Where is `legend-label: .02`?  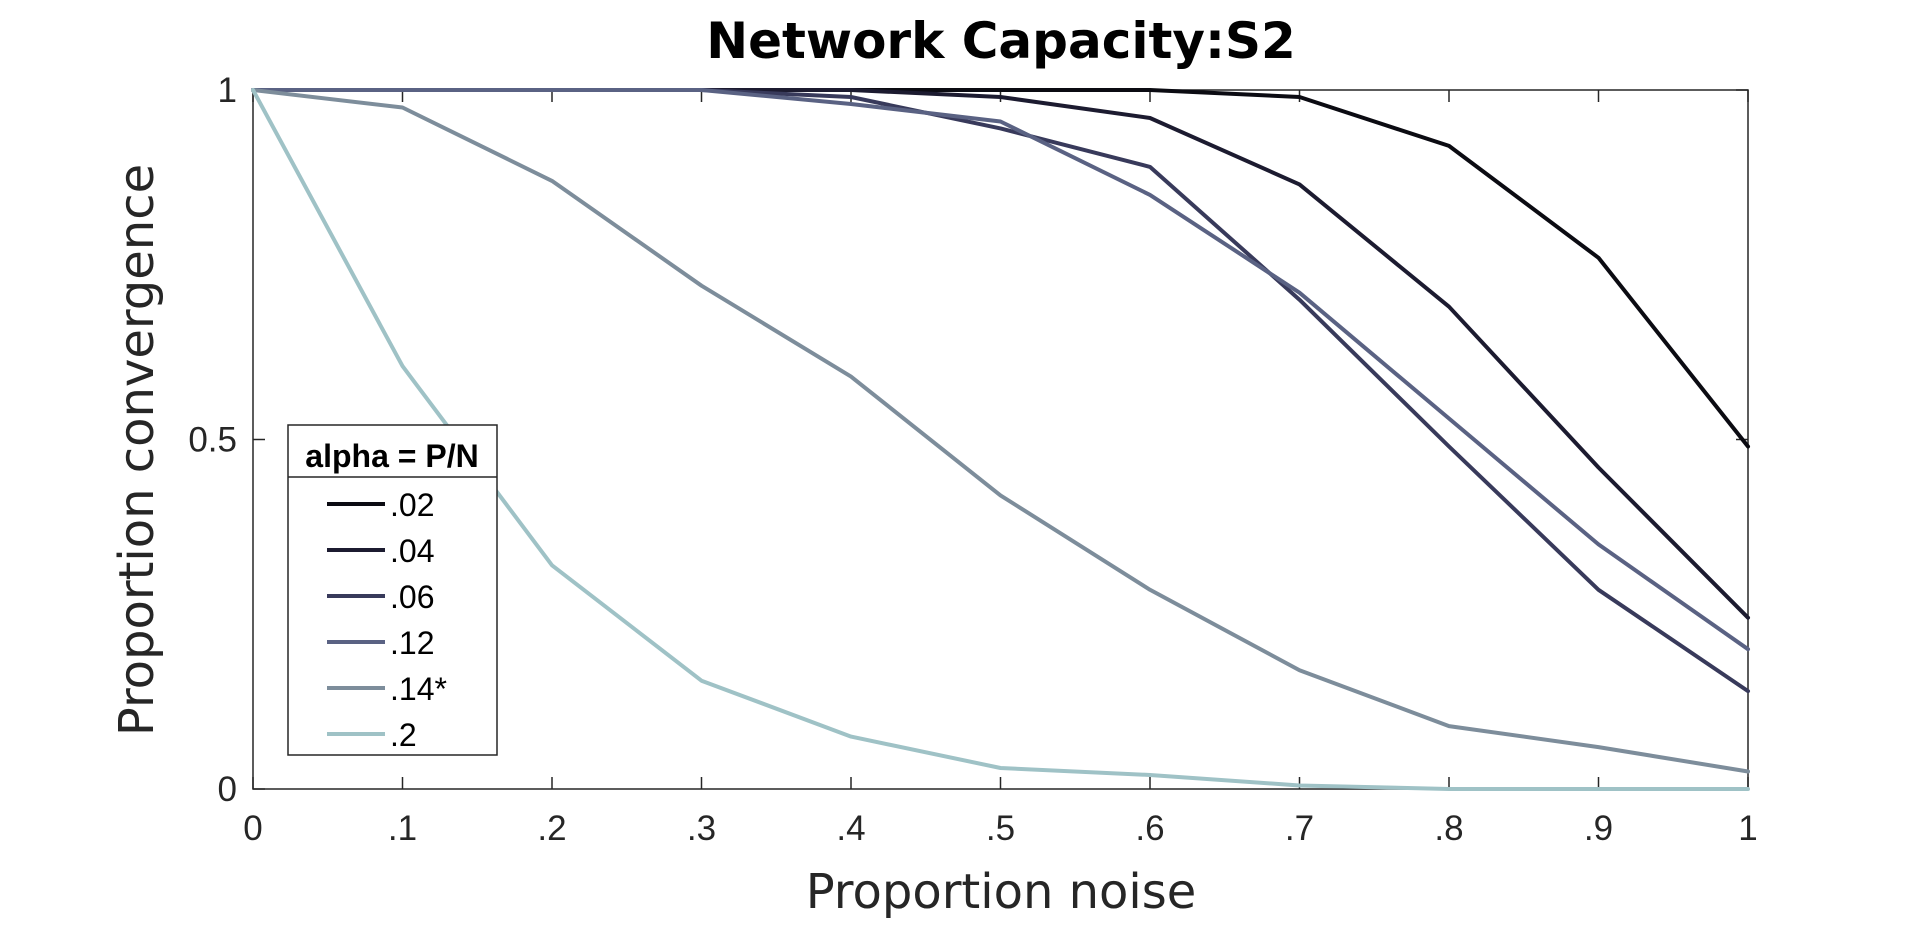
legend-label: .02 is located at coordinates (412, 505).